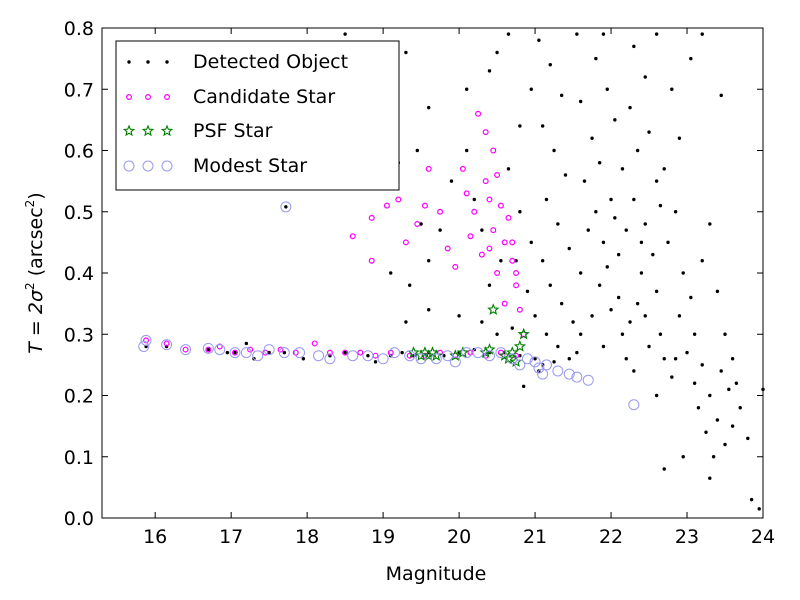  What do you see at coordinates (264, 97) in the screenshot?
I see `legend-label-candidate-star: Candidate Star` at bounding box center [264, 97].